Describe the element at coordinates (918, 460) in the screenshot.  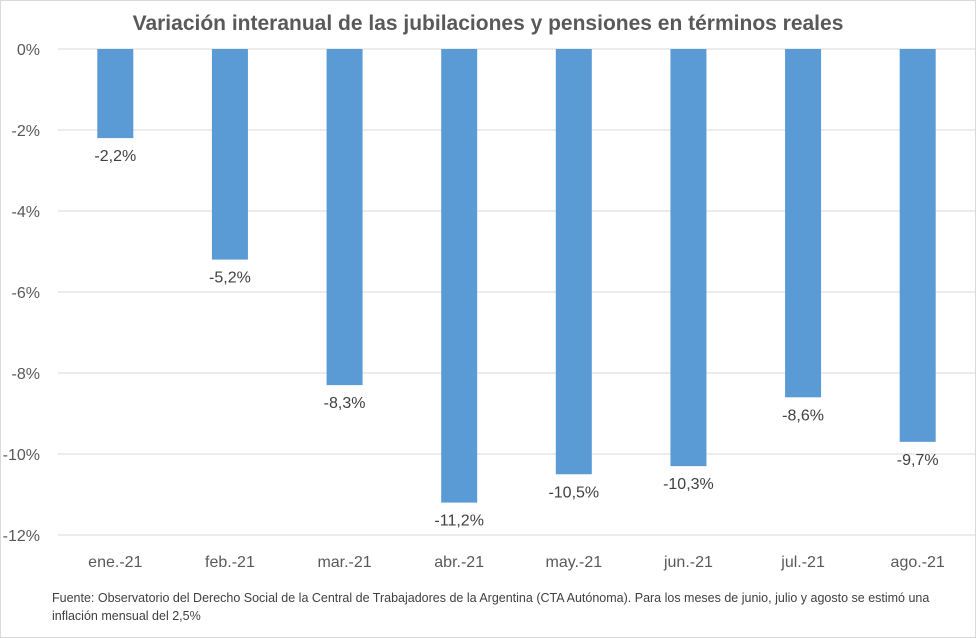
I see `data-label: -9,7%` at that location.